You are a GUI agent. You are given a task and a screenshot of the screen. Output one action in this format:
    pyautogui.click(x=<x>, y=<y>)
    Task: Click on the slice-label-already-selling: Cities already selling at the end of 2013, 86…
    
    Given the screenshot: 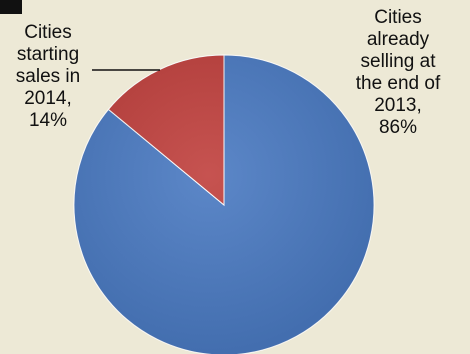 What is the action you would take?
    pyautogui.click(x=398, y=72)
    